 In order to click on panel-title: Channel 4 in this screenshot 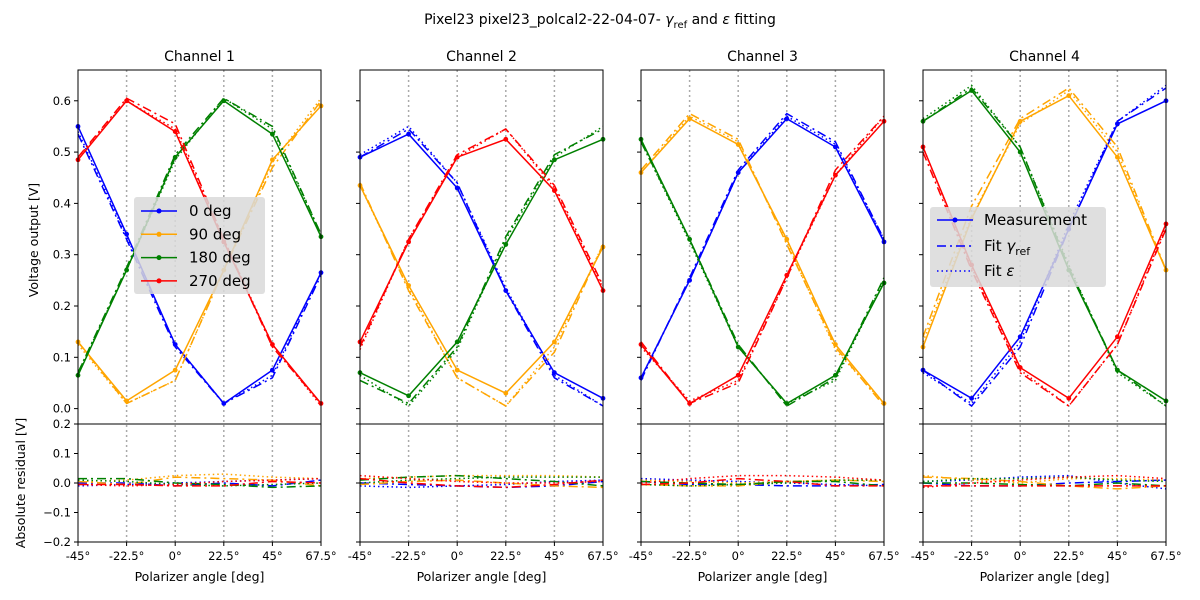, I will do `click(1044, 57)`.